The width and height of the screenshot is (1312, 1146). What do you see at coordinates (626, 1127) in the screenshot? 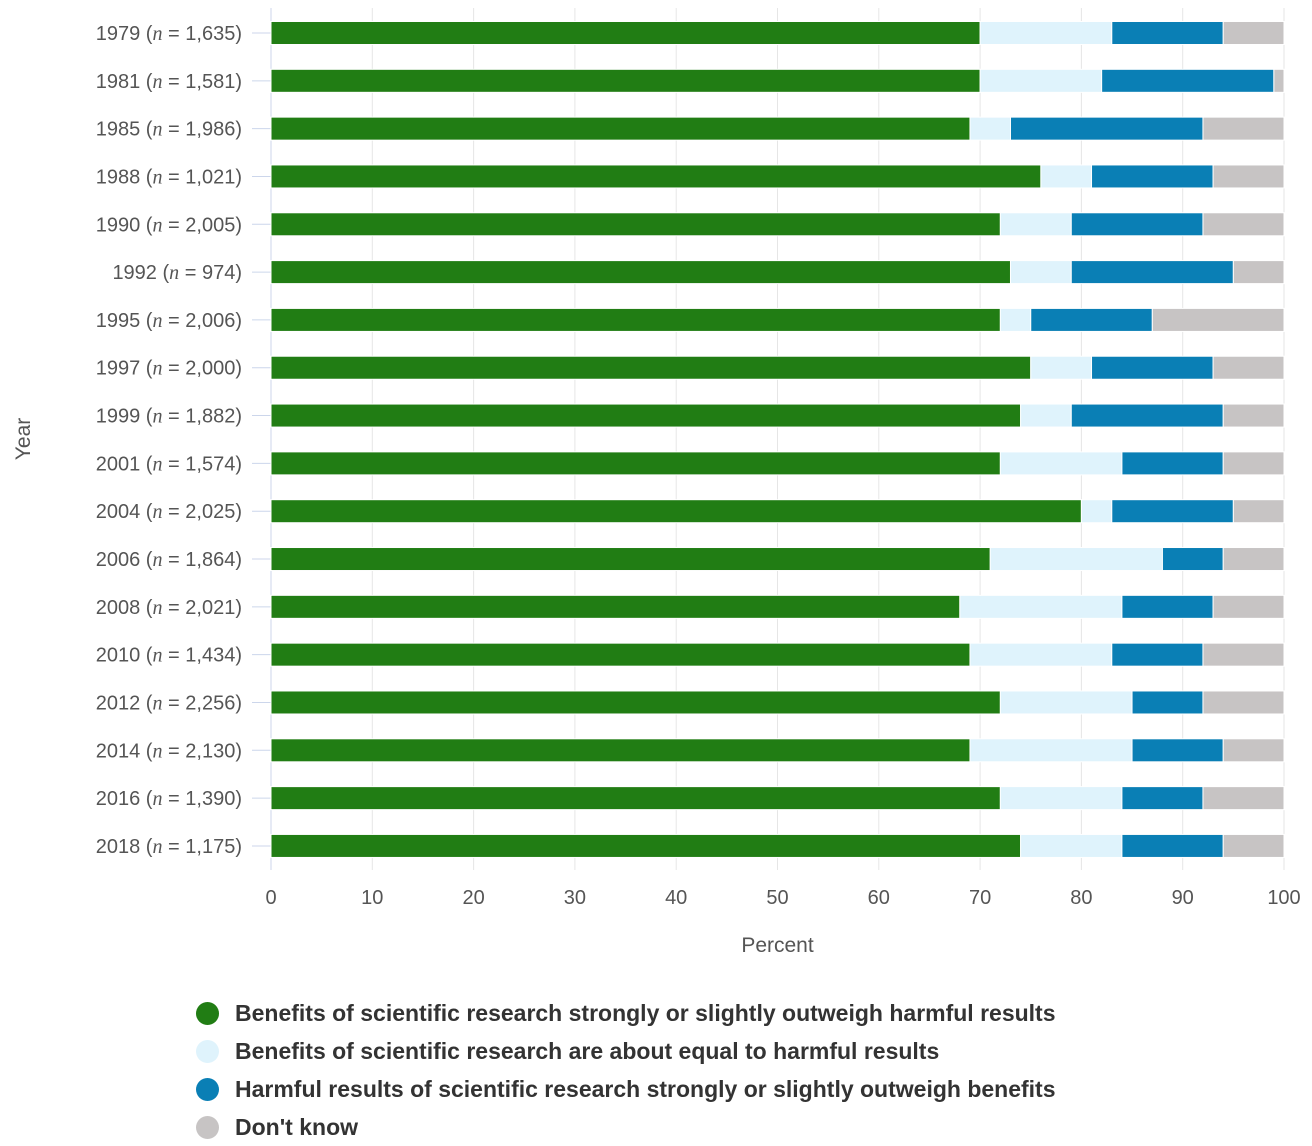
I see `legend-item: Don't know` at bounding box center [626, 1127].